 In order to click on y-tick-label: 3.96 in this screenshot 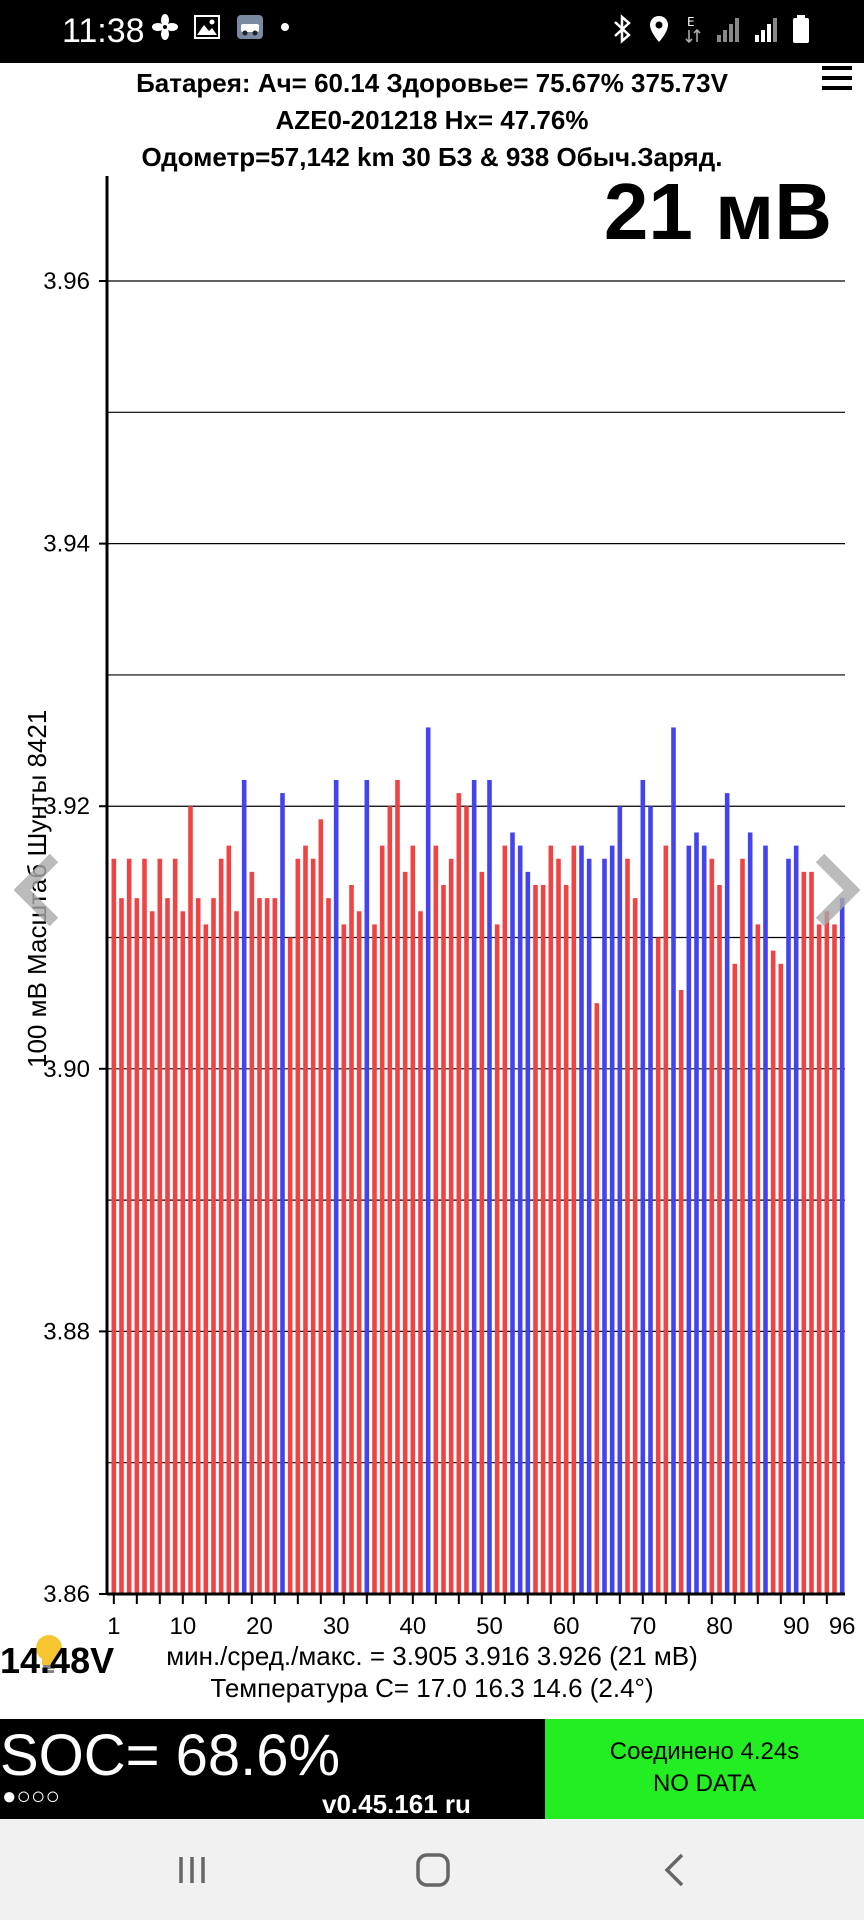, I will do `click(66, 281)`.